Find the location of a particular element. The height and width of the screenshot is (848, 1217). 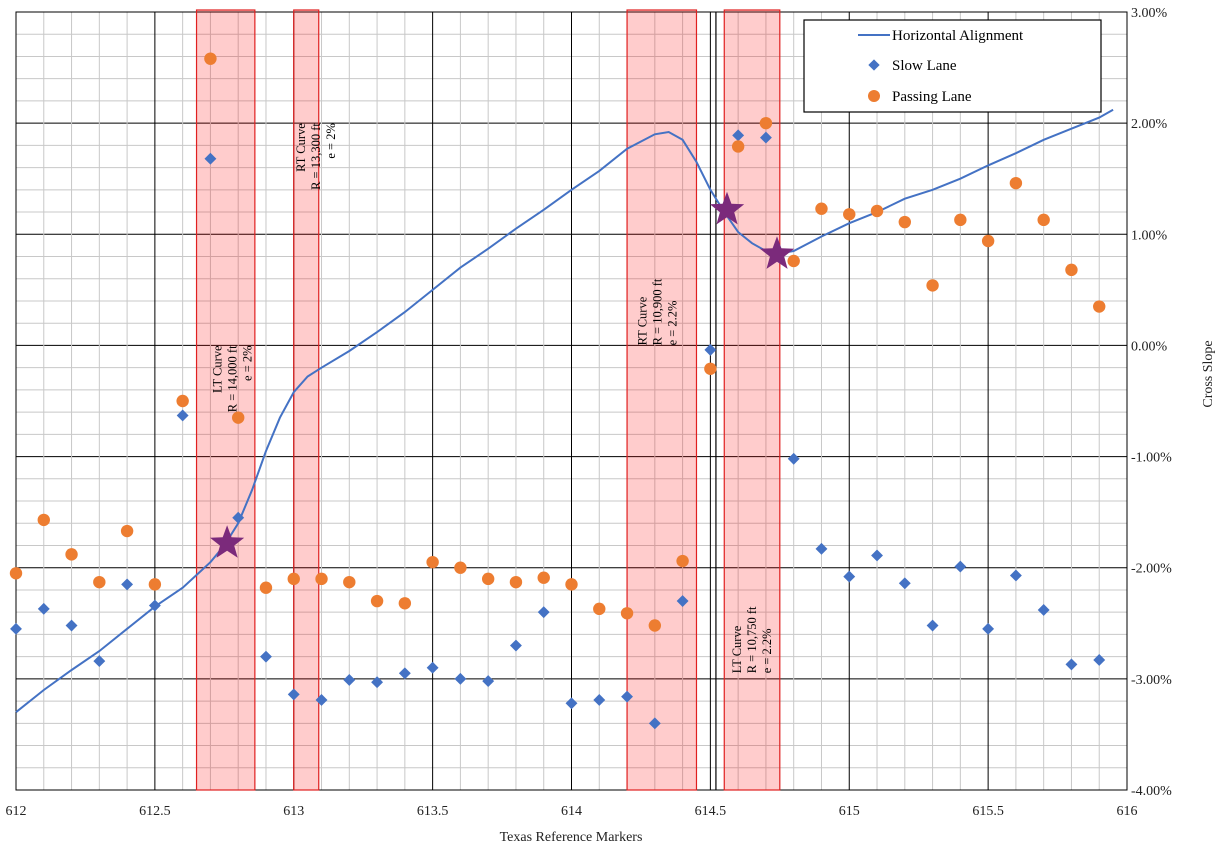

y-tick-label: 0.00% is located at coordinates (1149, 346).